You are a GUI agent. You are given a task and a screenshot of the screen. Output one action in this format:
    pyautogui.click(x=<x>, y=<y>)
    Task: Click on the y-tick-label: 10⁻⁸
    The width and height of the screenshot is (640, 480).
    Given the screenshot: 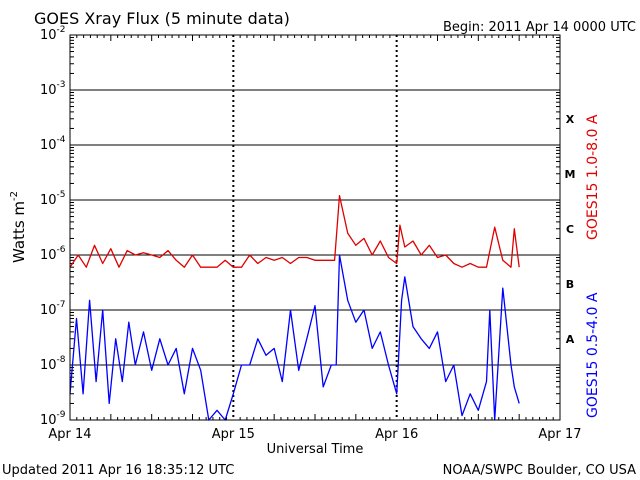 What is the action you would take?
    pyautogui.click(x=53, y=364)
    